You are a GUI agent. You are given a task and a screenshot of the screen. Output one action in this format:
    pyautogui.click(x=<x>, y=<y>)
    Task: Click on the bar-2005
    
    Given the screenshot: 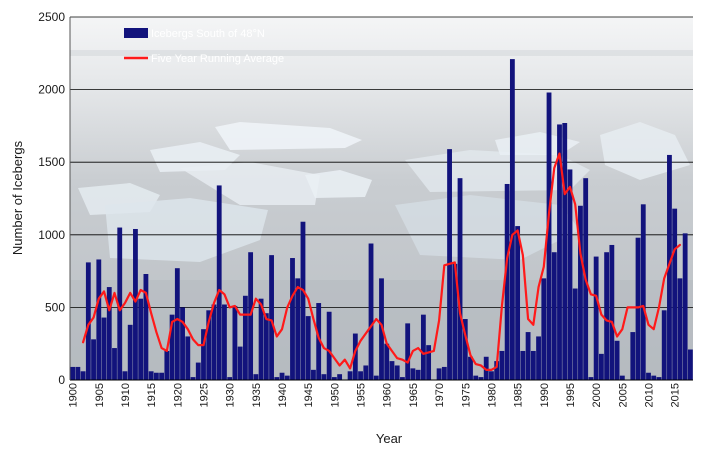 What is the action you would take?
    pyautogui.click(x=622, y=377)
    